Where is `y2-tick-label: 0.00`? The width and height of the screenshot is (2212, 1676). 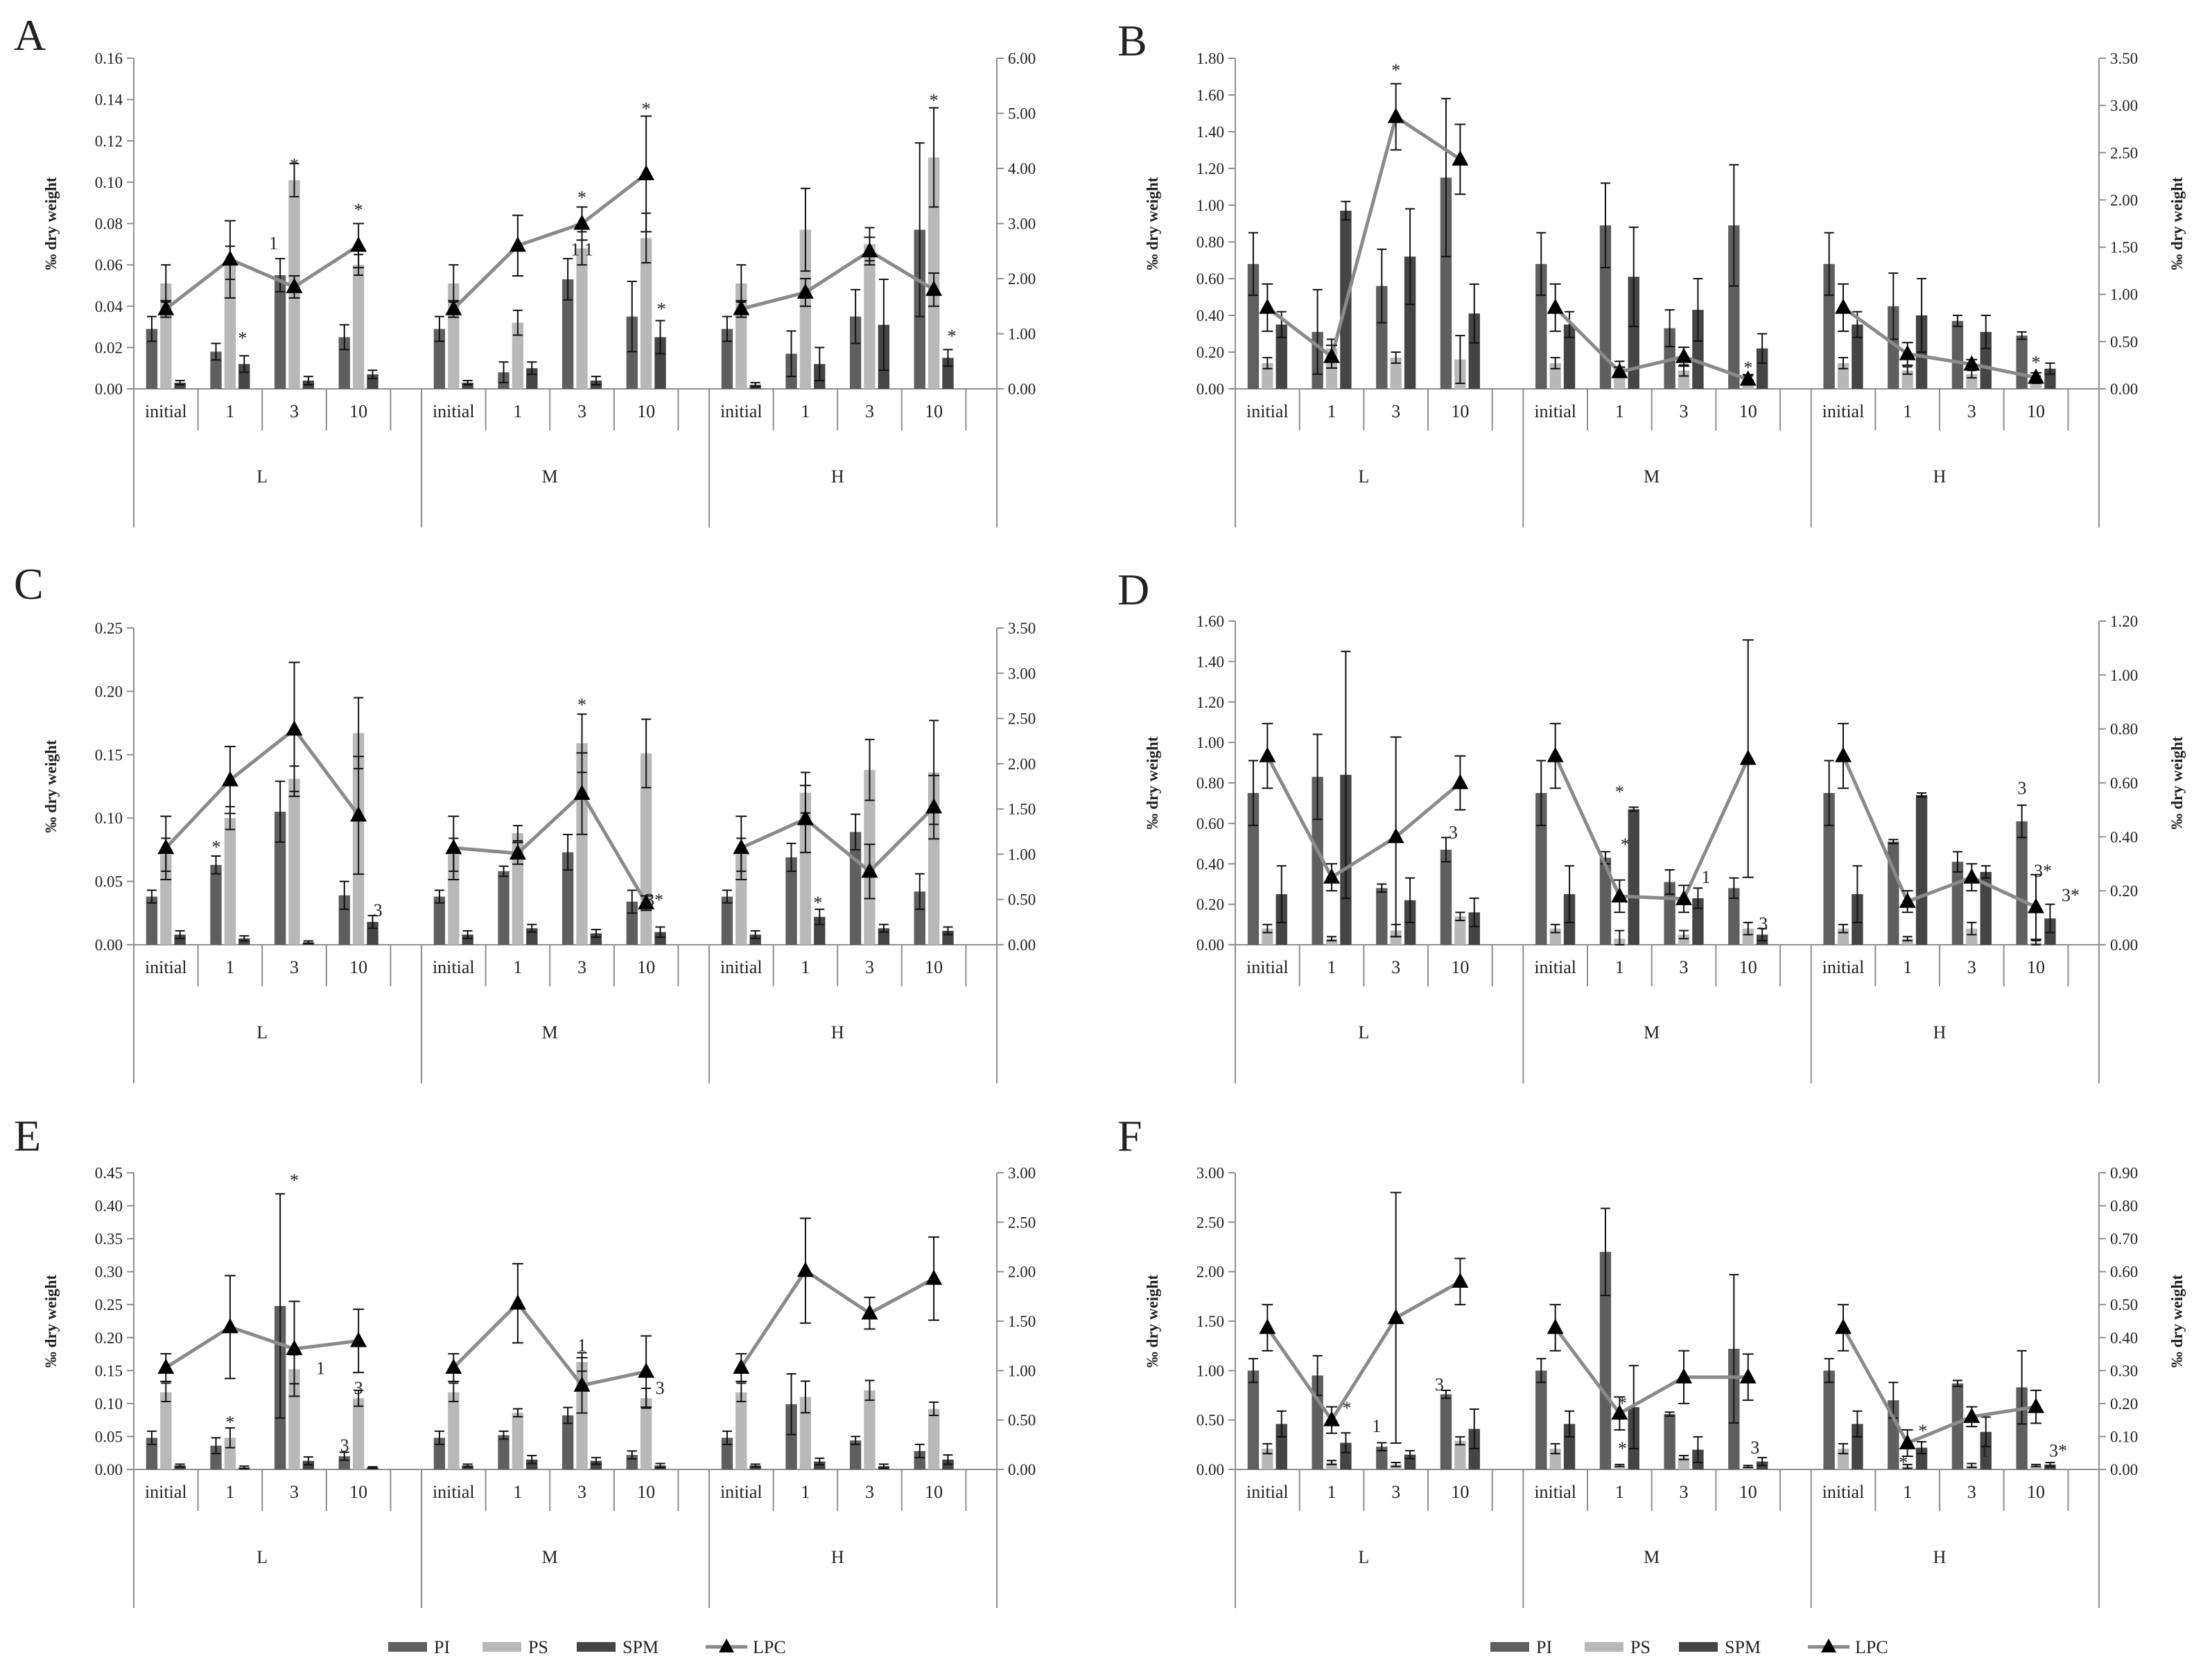 y2-tick-label: 0.00 is located at coordinates (1022, 1469).